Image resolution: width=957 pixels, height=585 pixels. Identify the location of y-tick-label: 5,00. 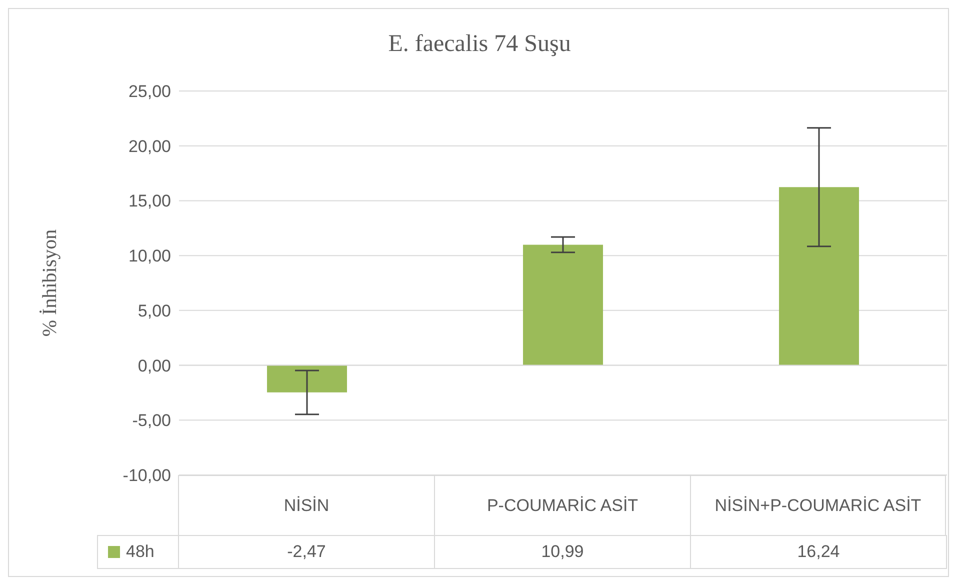
(154, 310).